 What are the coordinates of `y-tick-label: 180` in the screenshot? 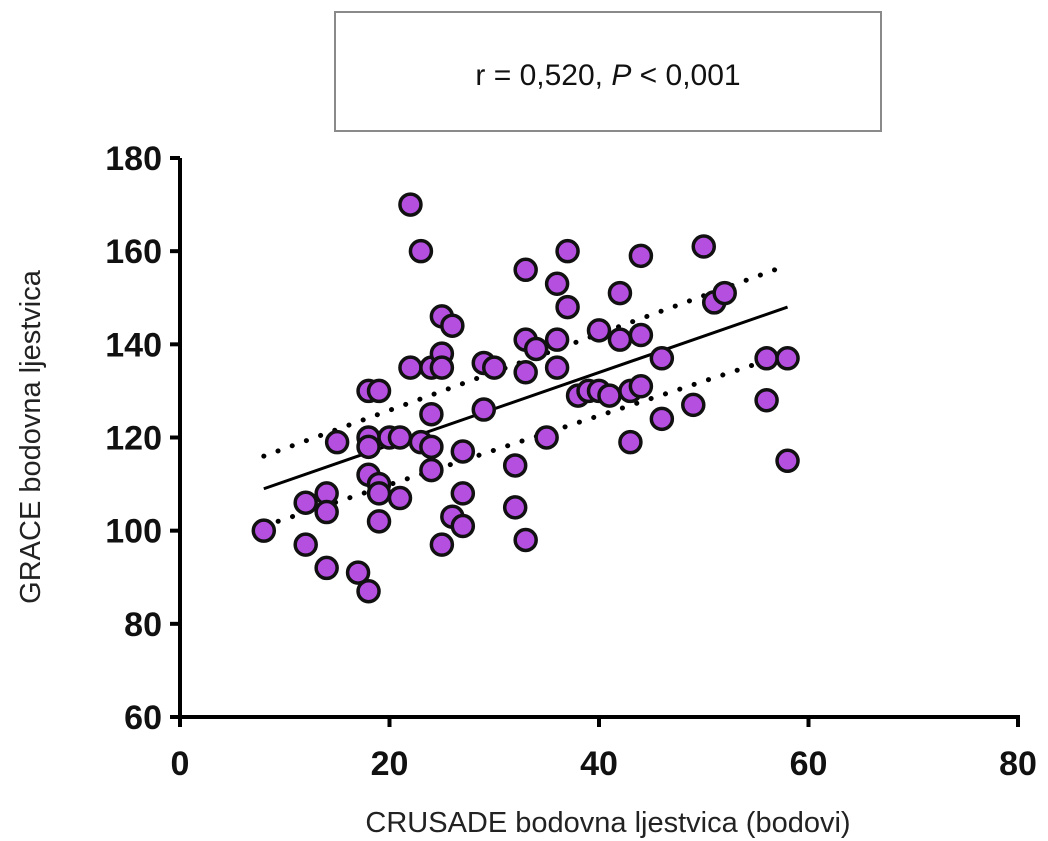 It's located at (133, 159).